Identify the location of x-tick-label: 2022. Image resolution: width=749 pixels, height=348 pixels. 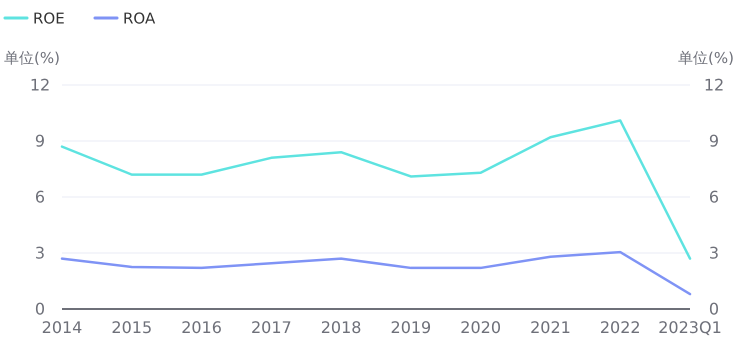
(620, 327).